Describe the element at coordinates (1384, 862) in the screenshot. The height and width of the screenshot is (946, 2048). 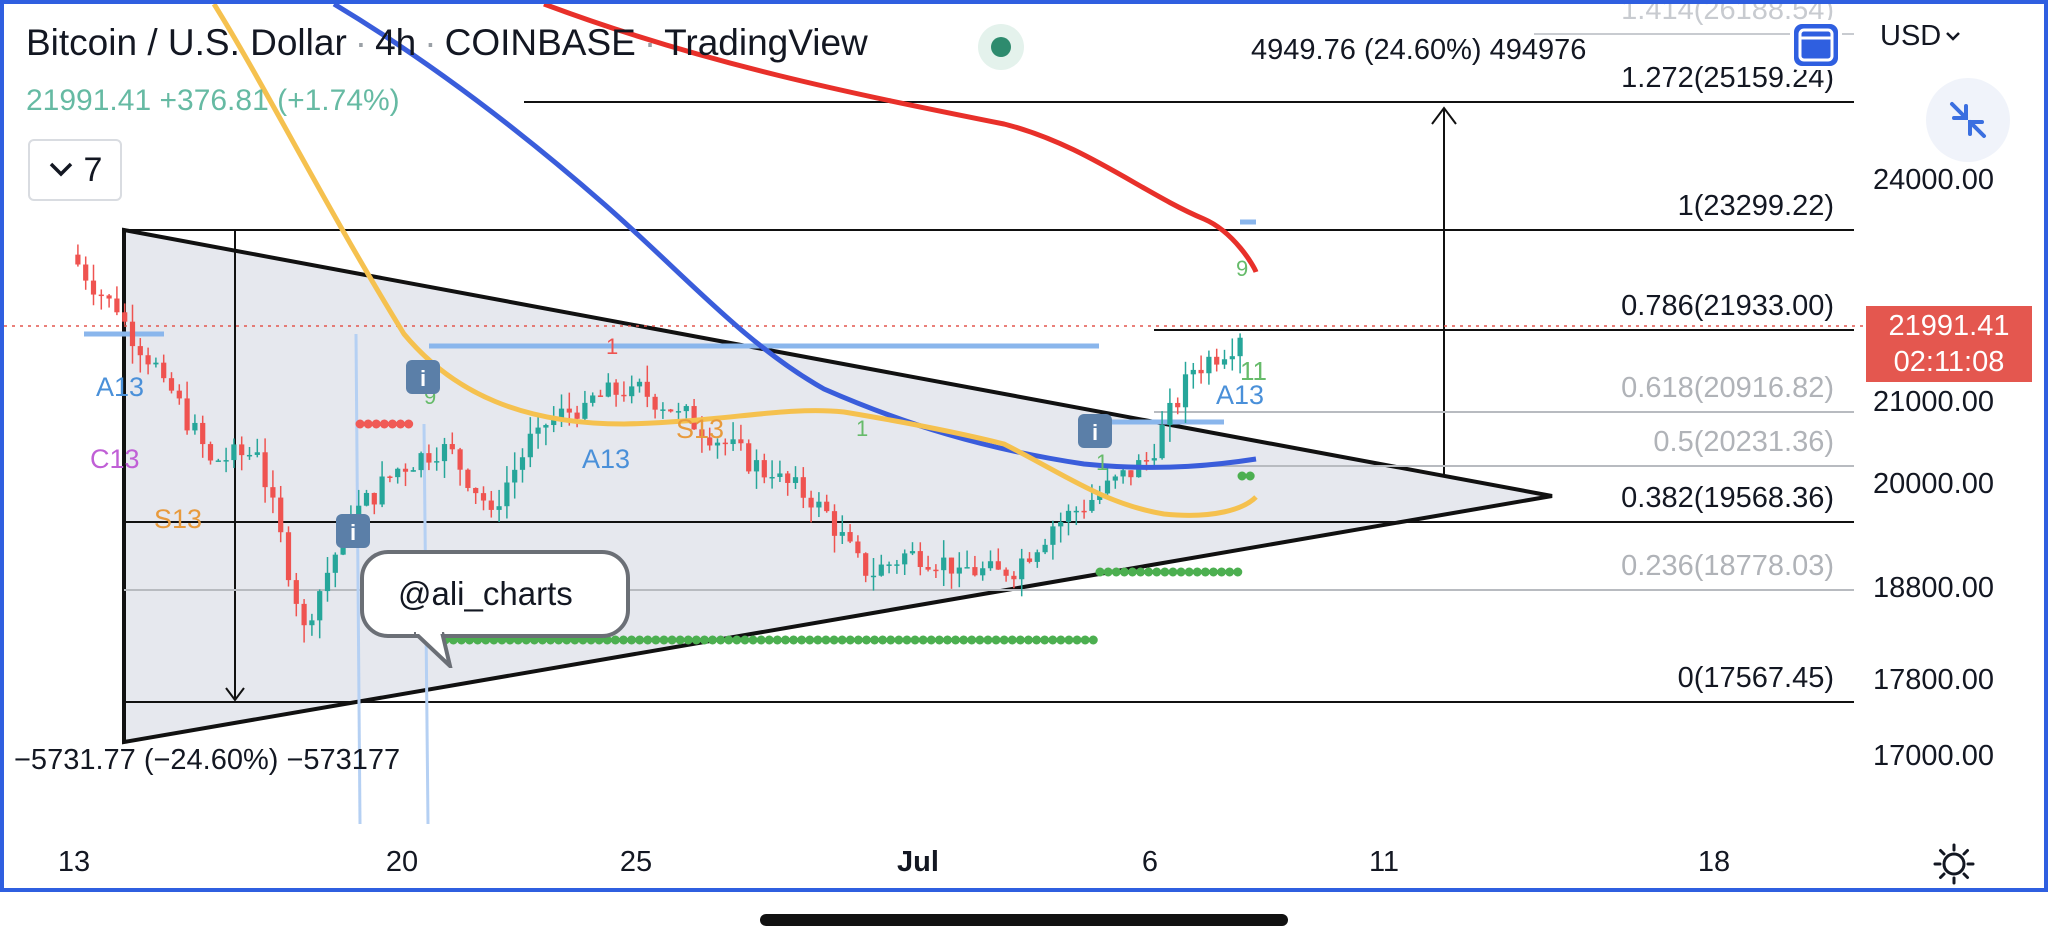
I see `x-axis-tick: 11` at that location.